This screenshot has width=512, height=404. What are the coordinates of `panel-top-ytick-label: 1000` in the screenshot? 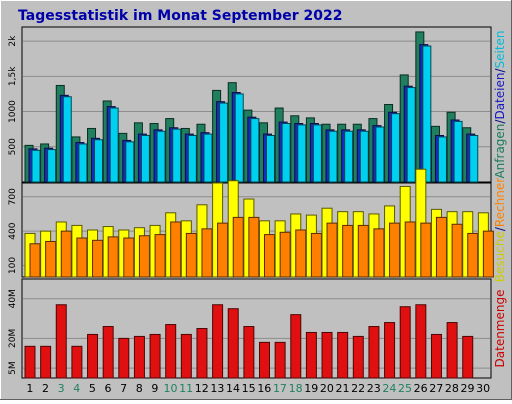 It's located at (13, 111).